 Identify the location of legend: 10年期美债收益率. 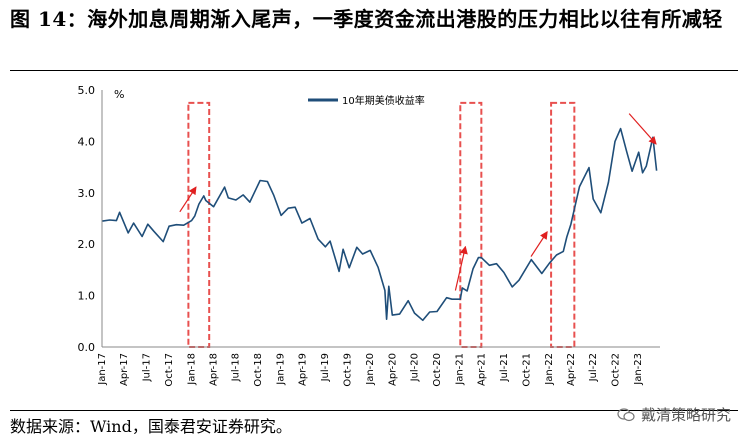
(366, 100).